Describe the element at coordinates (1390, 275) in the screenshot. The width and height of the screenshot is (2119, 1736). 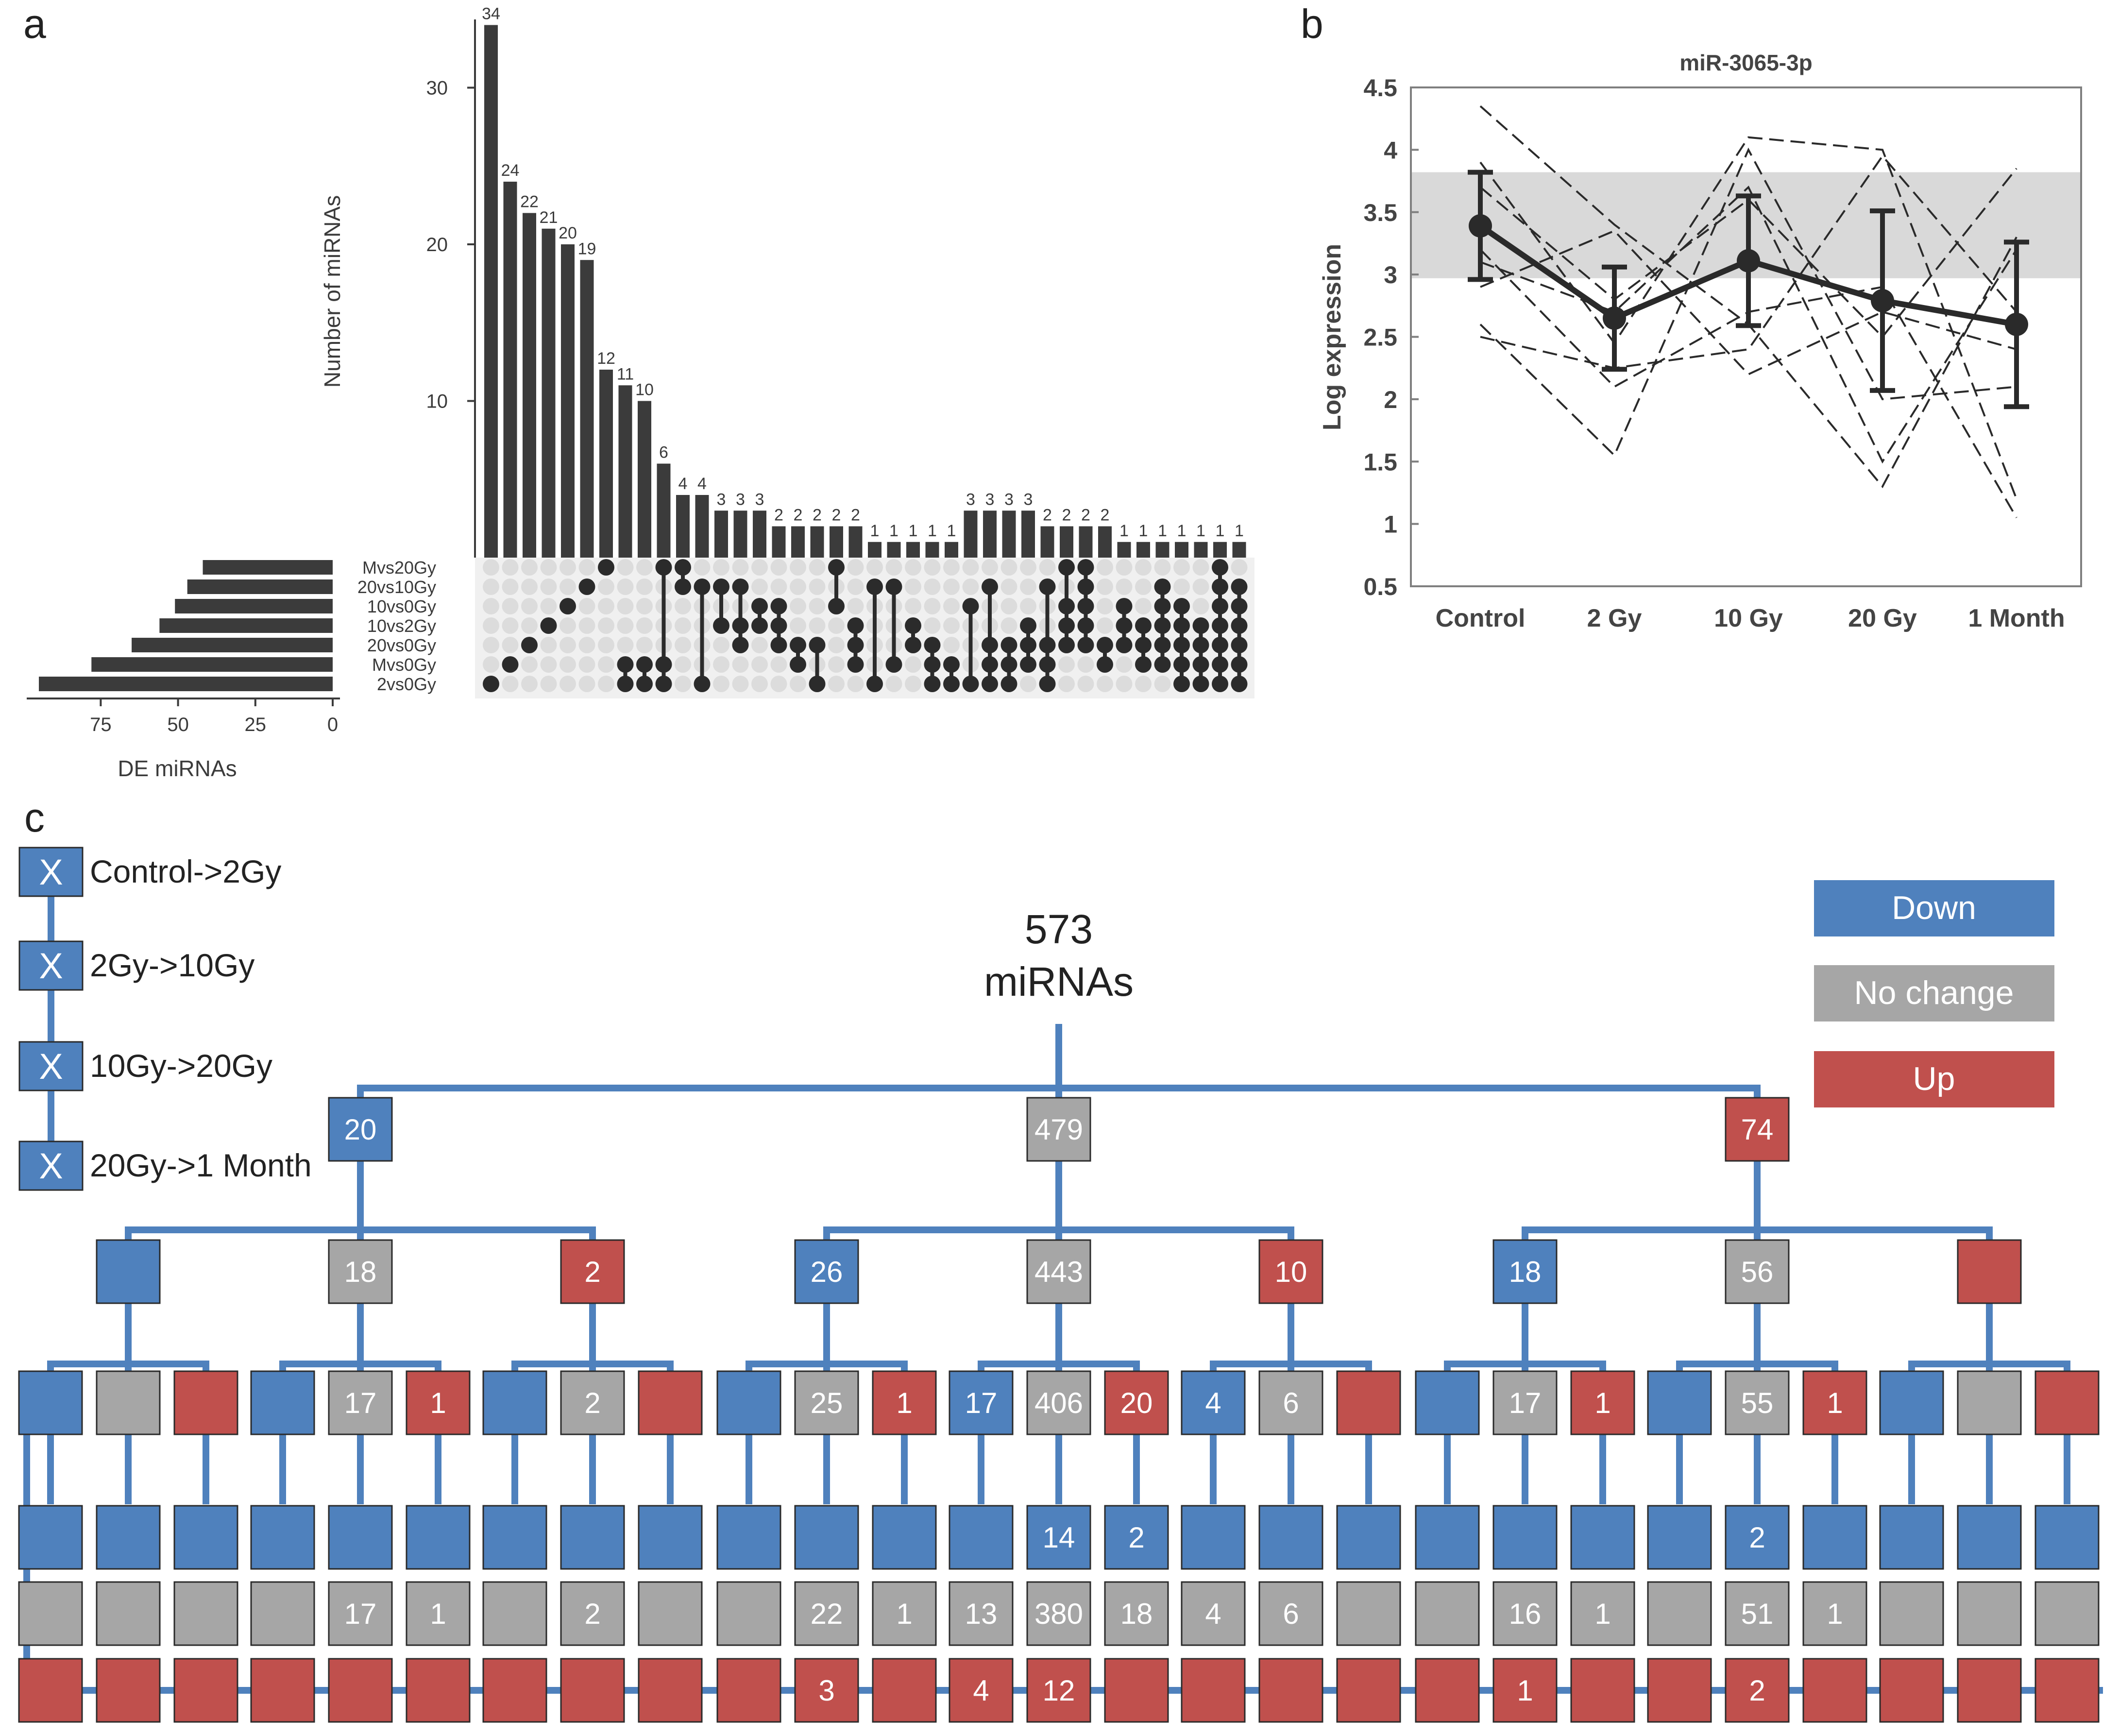
I see `y-tick-label: 3` at that location.